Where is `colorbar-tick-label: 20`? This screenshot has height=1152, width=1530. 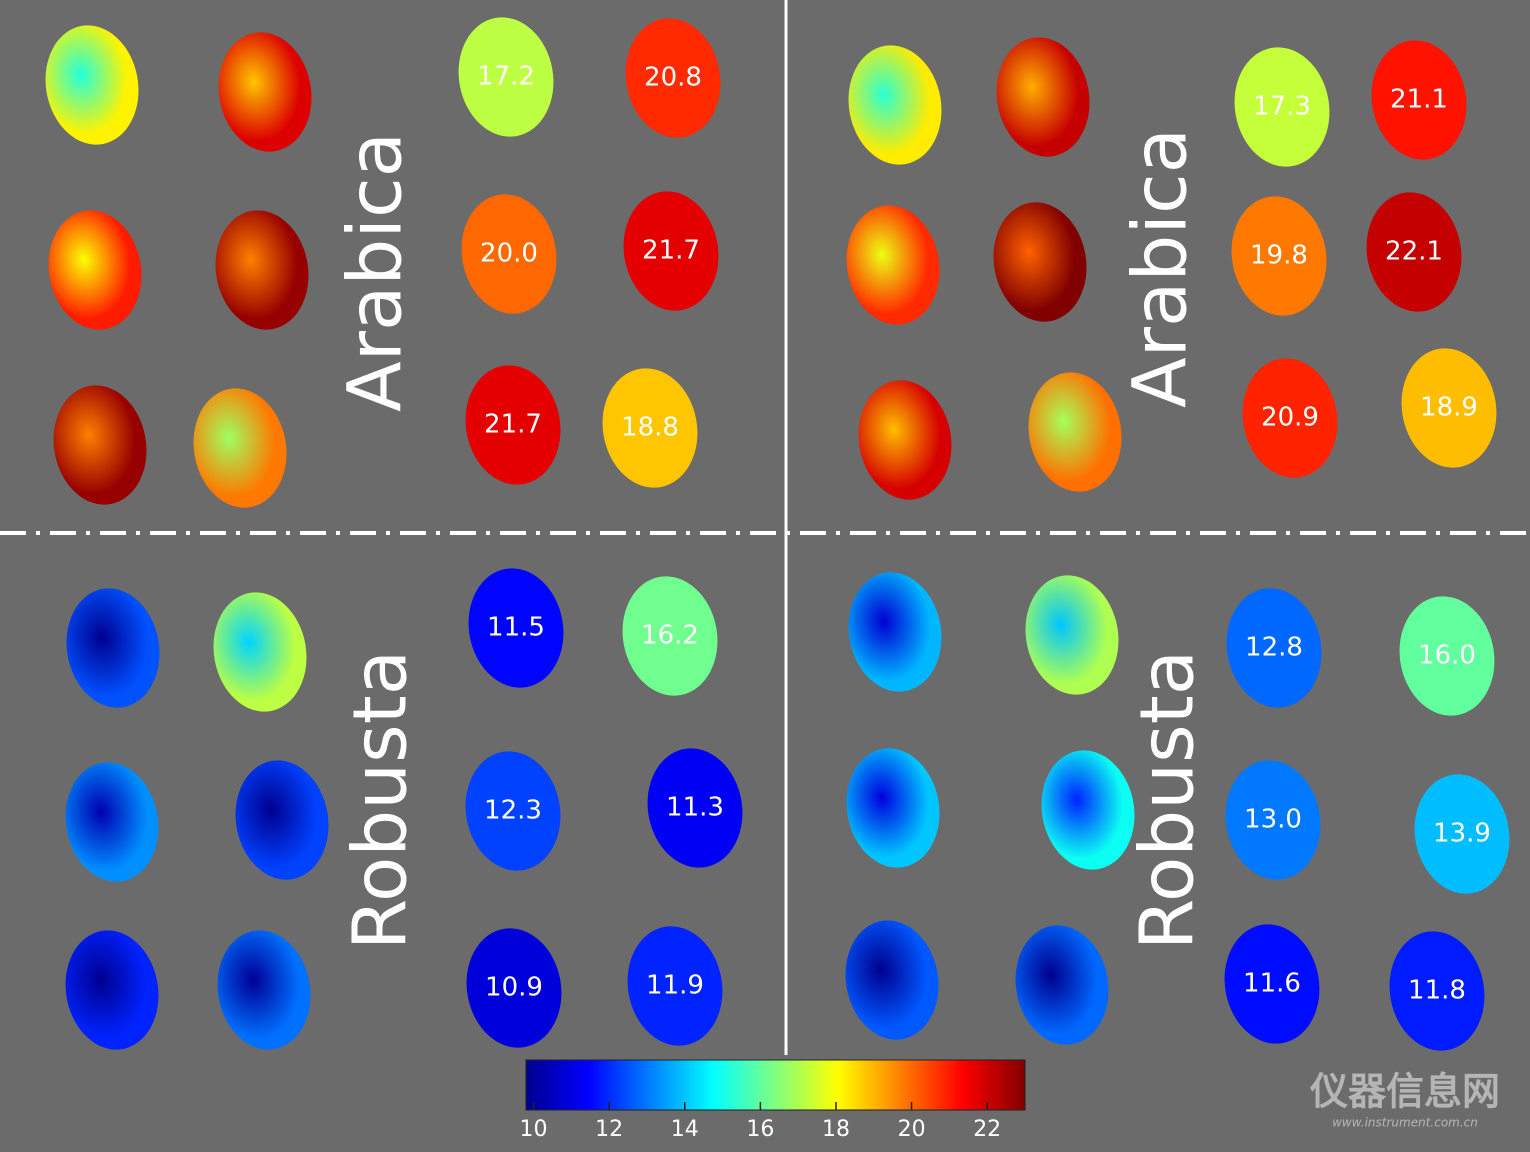
colorbar-tick-label: 20 is located at coordinates (912, 1129).